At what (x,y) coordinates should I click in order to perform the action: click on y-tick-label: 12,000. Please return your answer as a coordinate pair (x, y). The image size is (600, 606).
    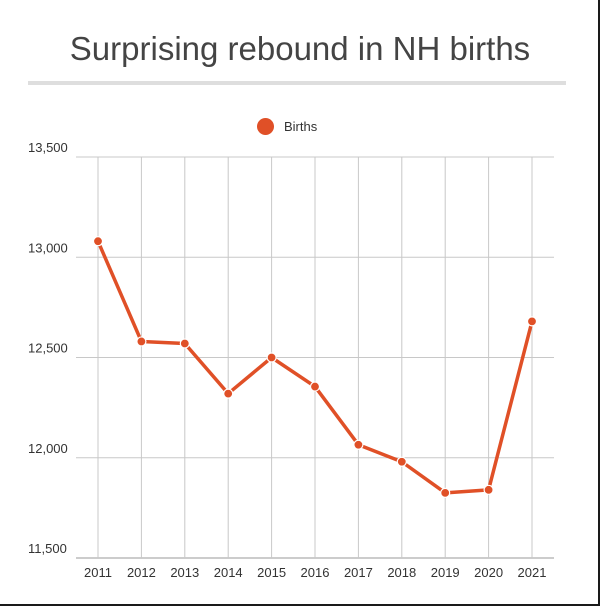
    Looking at the image, I should click on (48, 448).